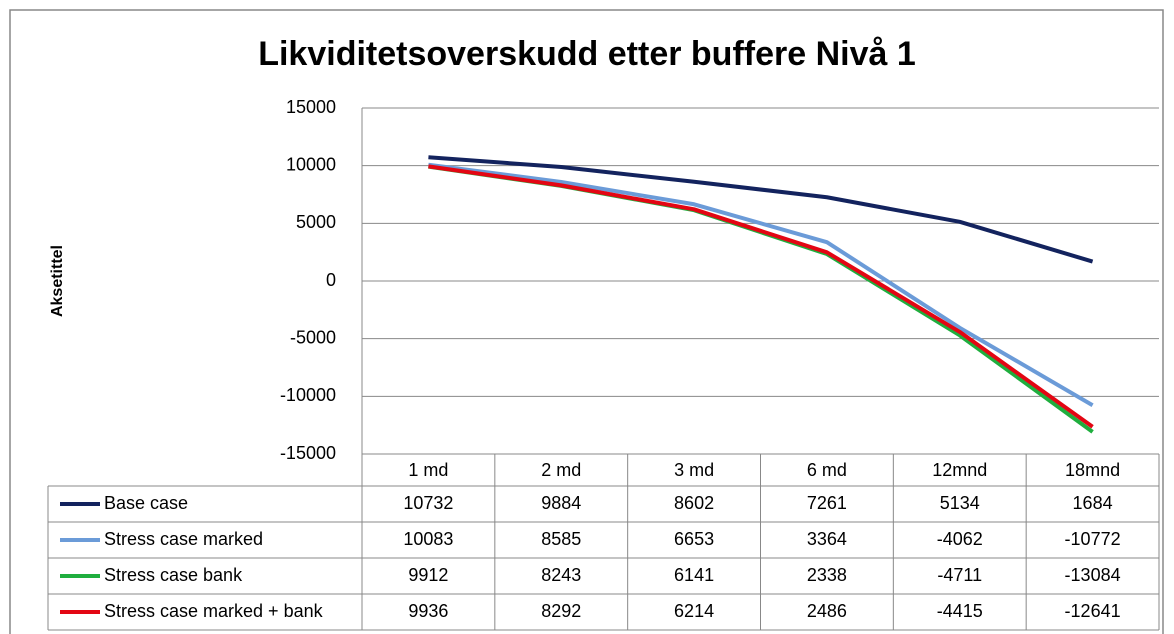 The height and width of the screenshot is (634, 1174). What do you see at coordinates (827, 539) in the screenshot?
I see `table-value: 3364` at bounding box center [827, 539].